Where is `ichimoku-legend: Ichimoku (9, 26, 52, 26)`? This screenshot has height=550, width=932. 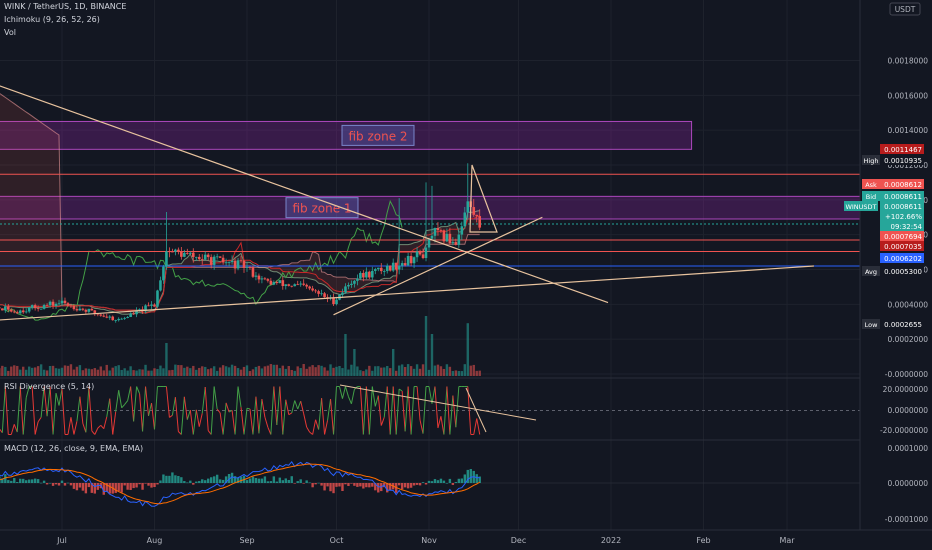
ichimoku-legend: Ichimoku (9, 26, 52, 26) is located at coordinates (52, 19).